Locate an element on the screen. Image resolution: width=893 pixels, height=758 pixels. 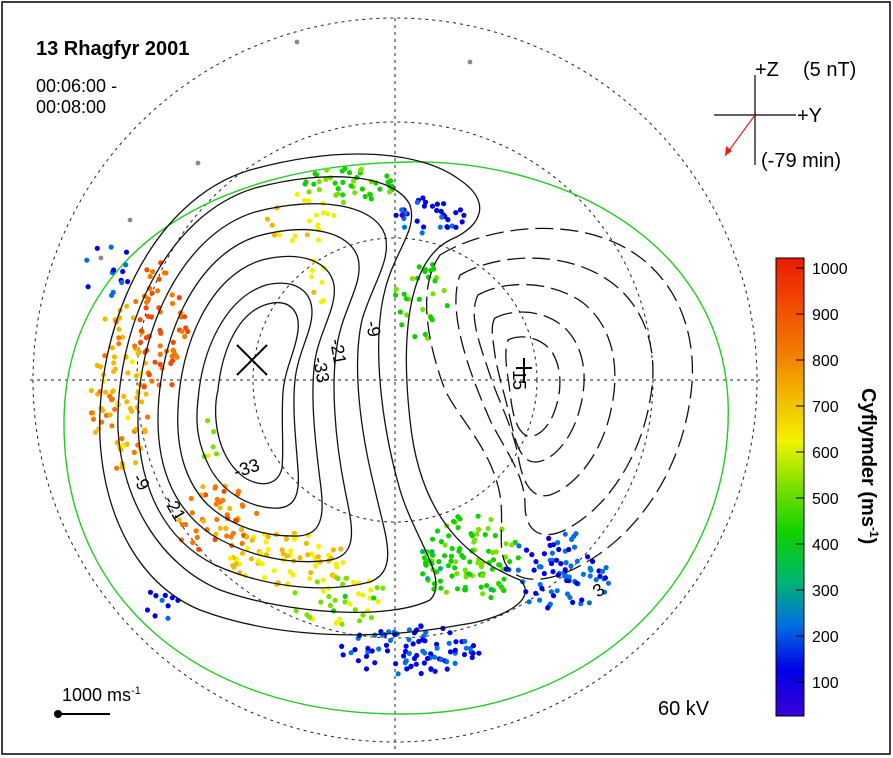
colorbar-title: Cyflymder (ms-1) is located at coordinates (869, 466).